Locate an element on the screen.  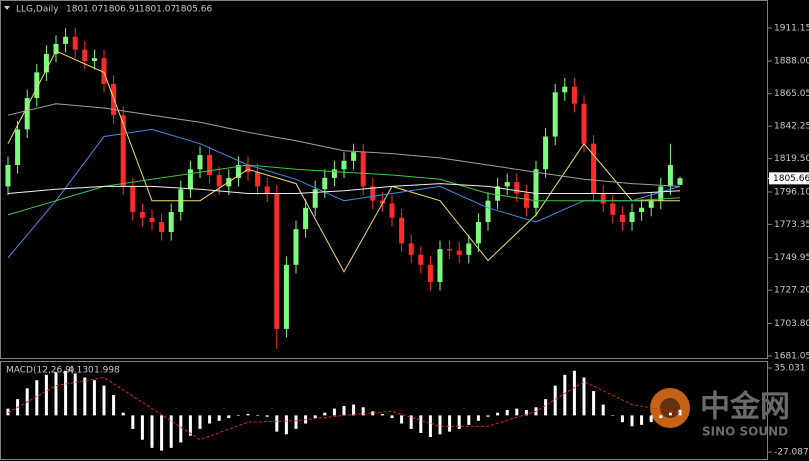
y-tick-label: 1727.20 is located at coordinates (791, 291).